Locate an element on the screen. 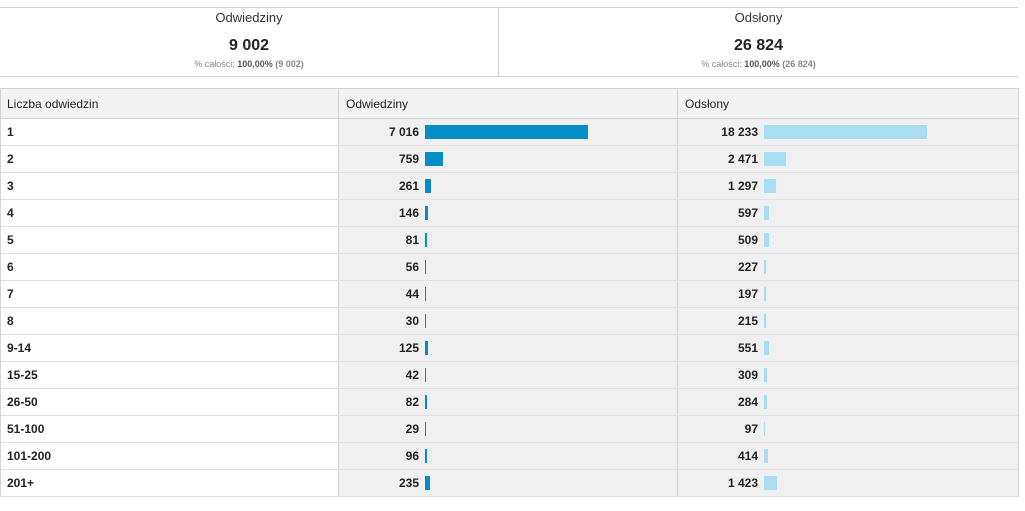 This screenshot has height=511, width=1025. table-row: 26-50 82 284 is located at coordinates (509, 402).